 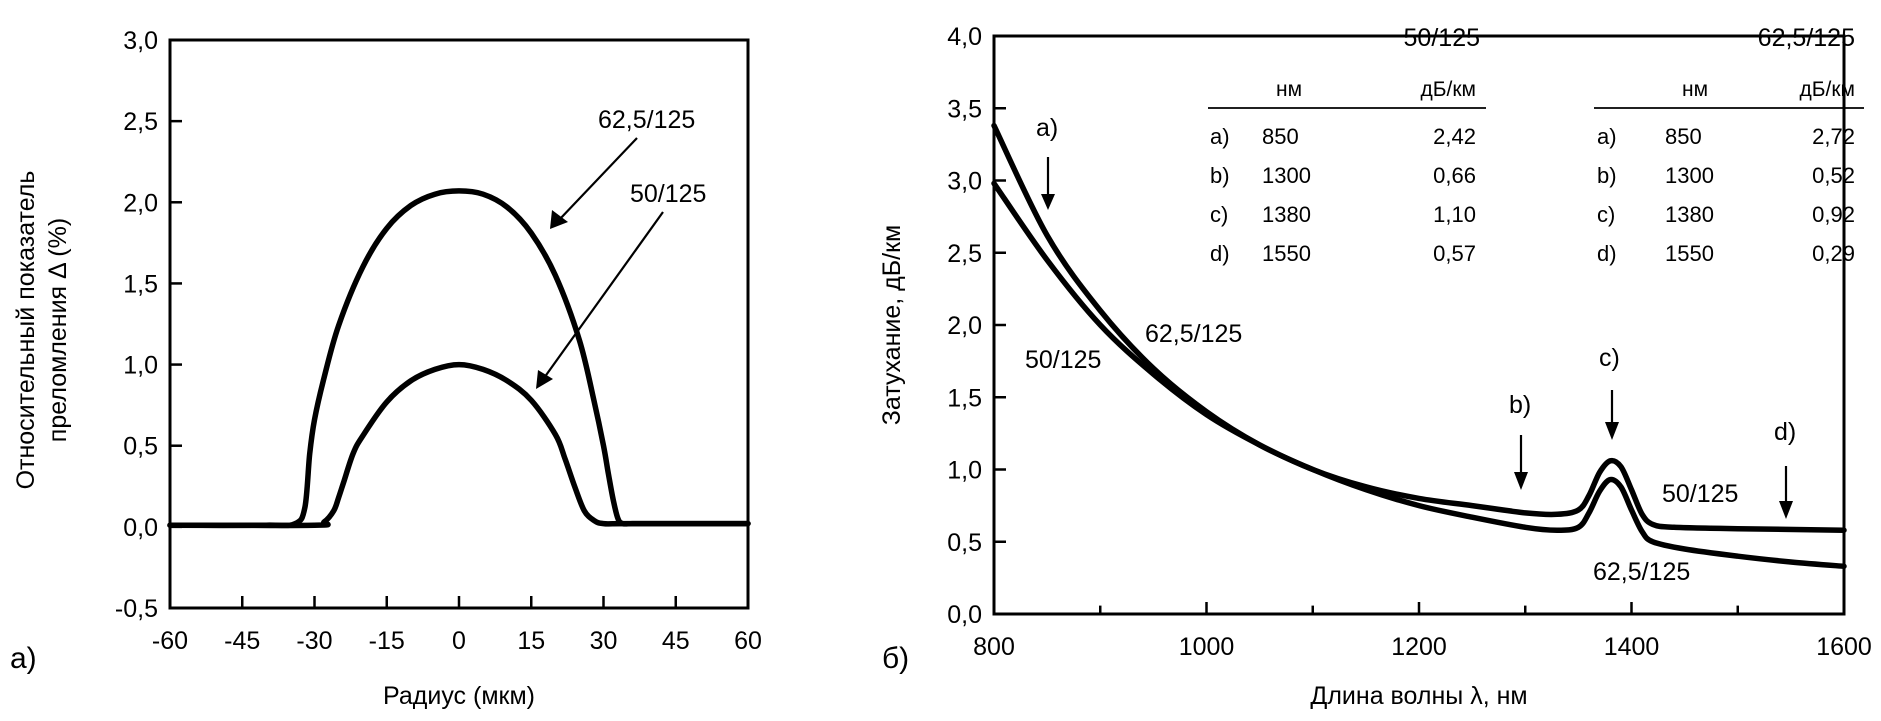 What do you see at coordinates (1449, 89) in the screenshot?
I see `table-50-header-db: дБ/км` at bounding box center [1449, 89].